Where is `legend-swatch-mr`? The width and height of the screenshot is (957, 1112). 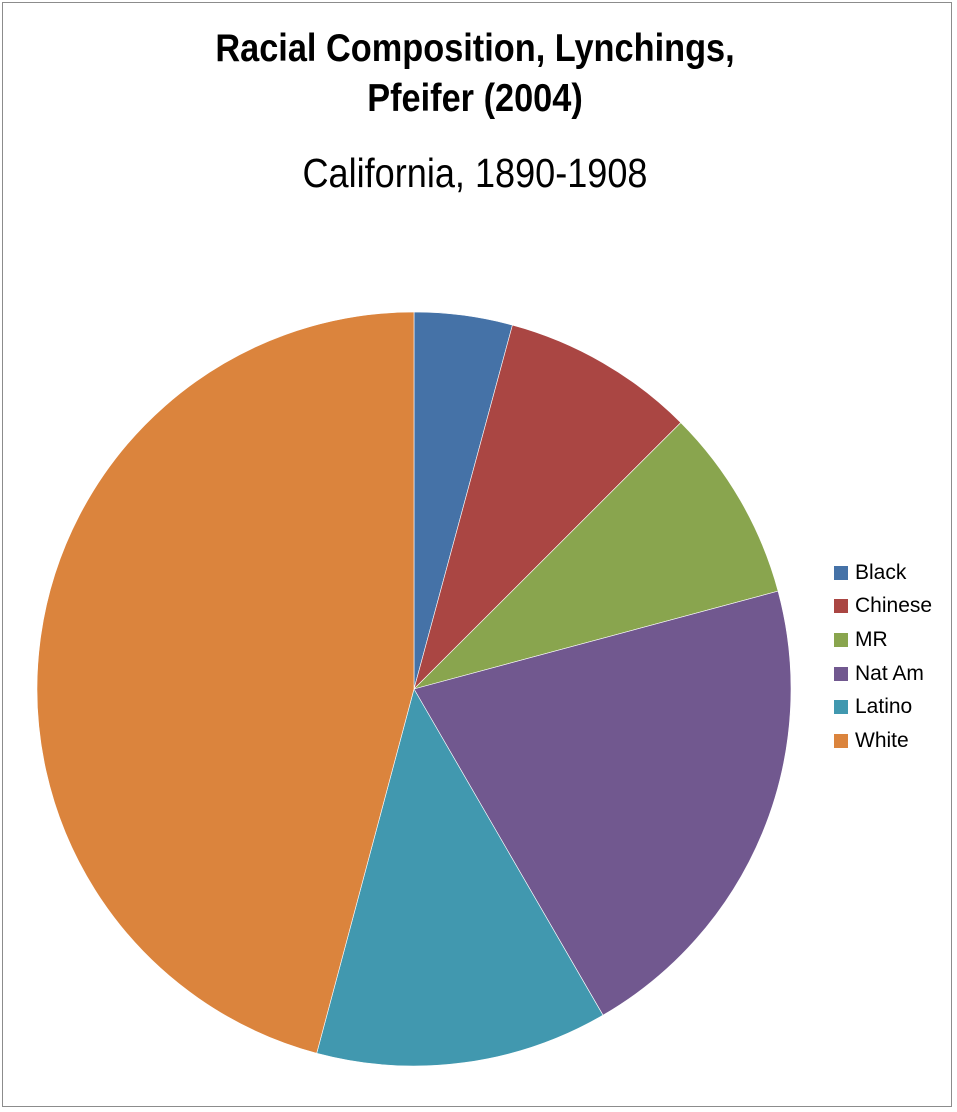
legend-swatch-mr is located at coordinates (841, 639).